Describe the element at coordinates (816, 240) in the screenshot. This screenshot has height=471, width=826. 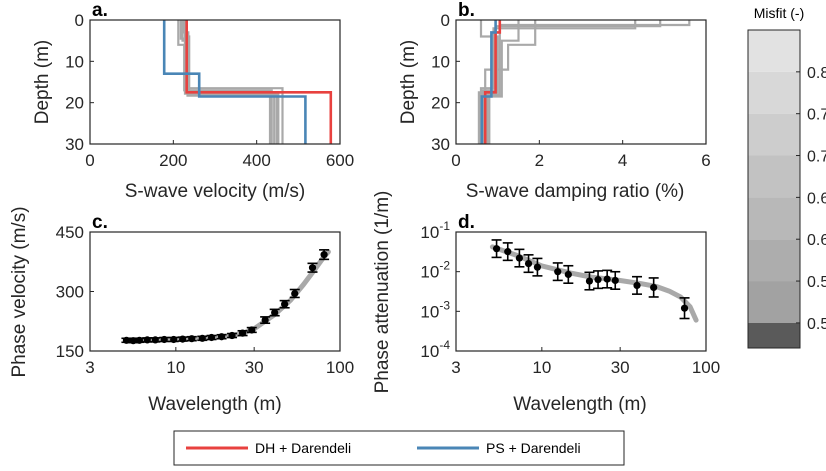
I see `colorbar-tick-label-4: 0.6` at that location.